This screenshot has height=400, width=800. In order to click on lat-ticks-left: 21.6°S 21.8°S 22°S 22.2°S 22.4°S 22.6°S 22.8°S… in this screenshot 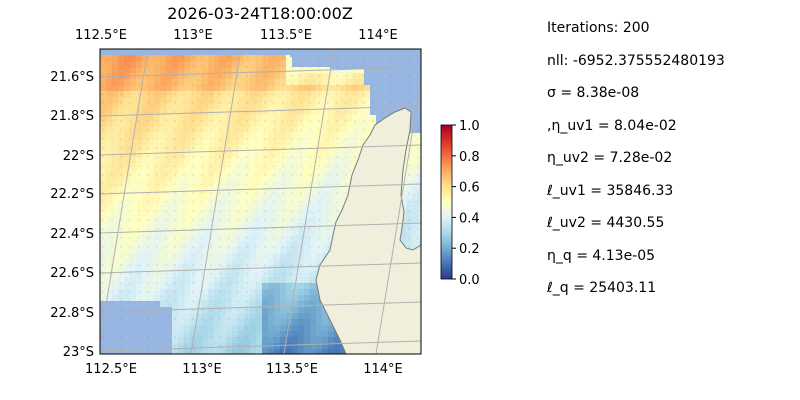, I will do `click(72, 215)`.